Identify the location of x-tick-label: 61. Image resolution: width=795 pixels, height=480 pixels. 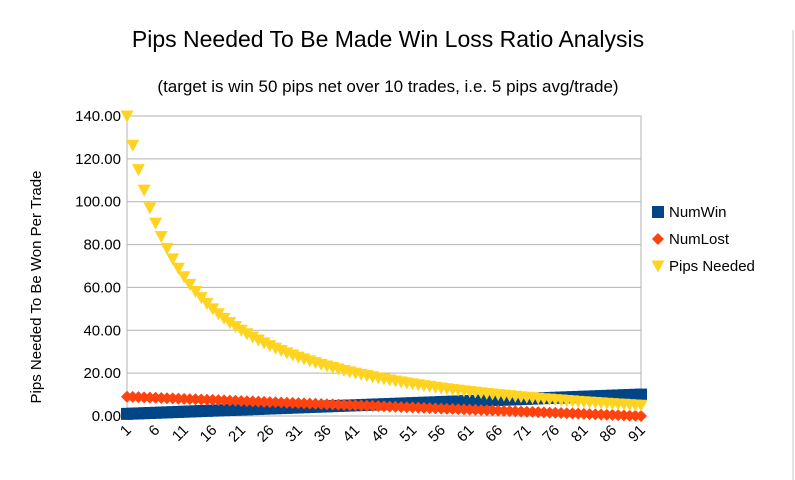
(466, 434).